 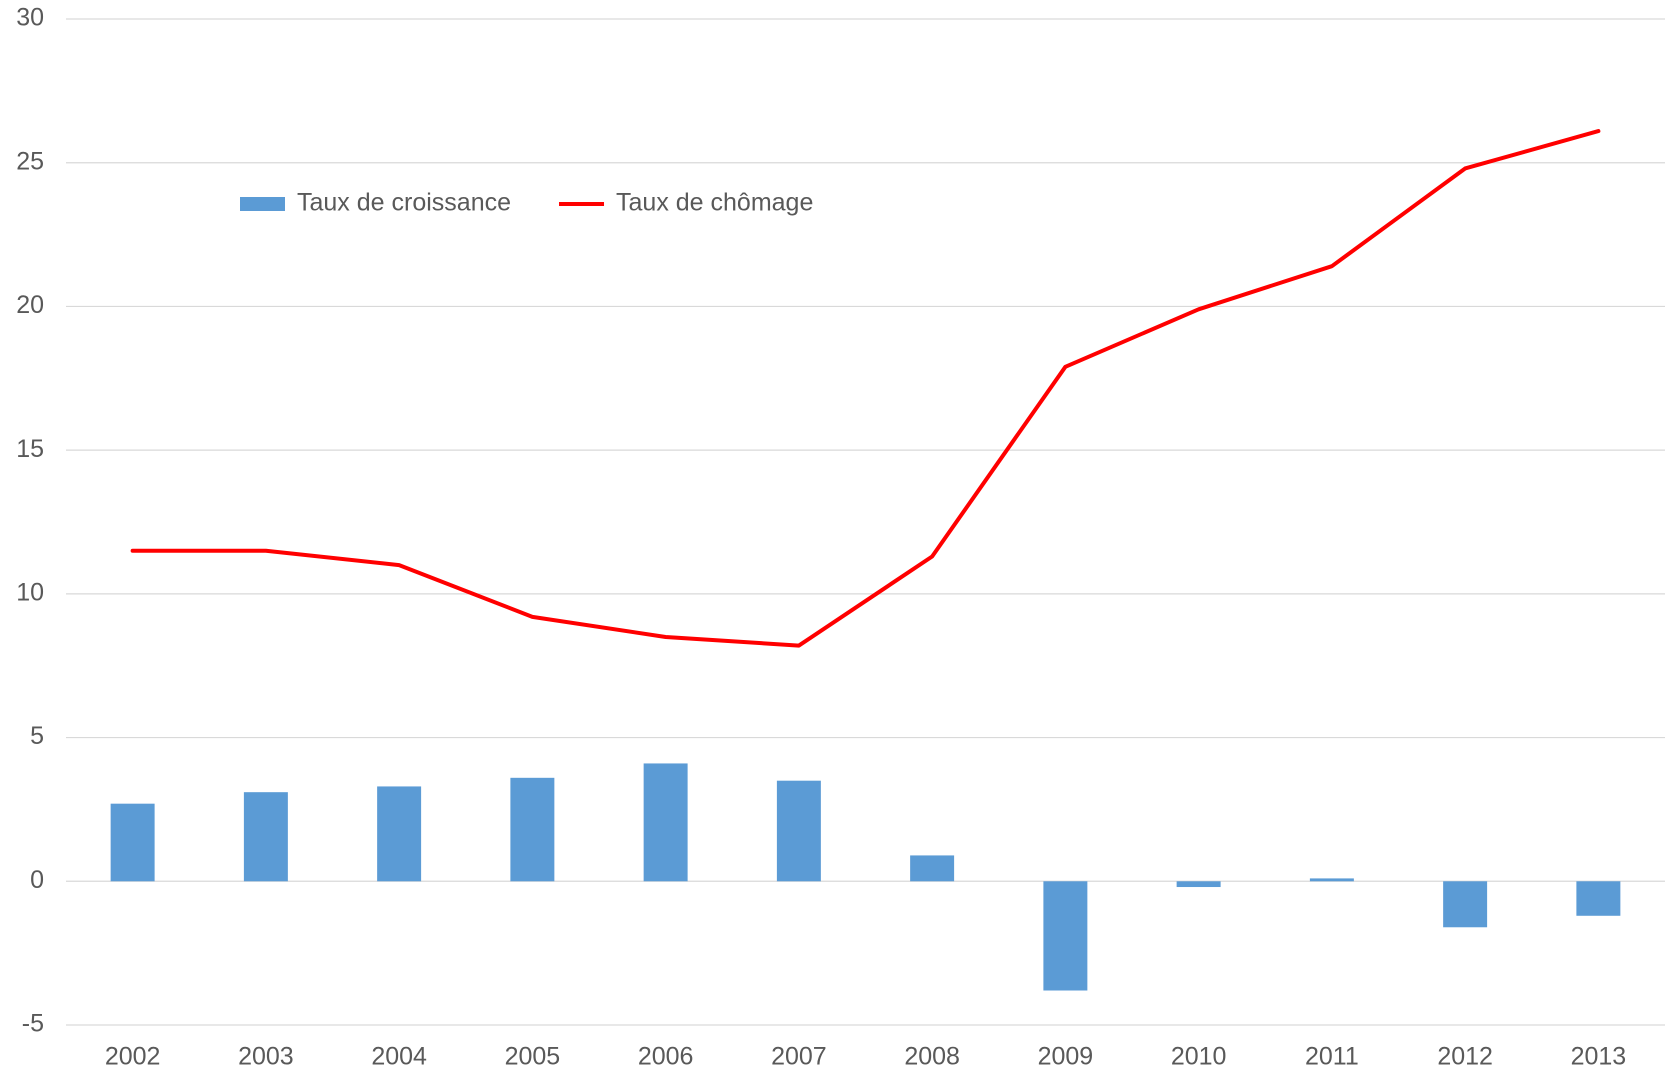 I want to click on y-tick-label: 0, so click(x=37, y=880).